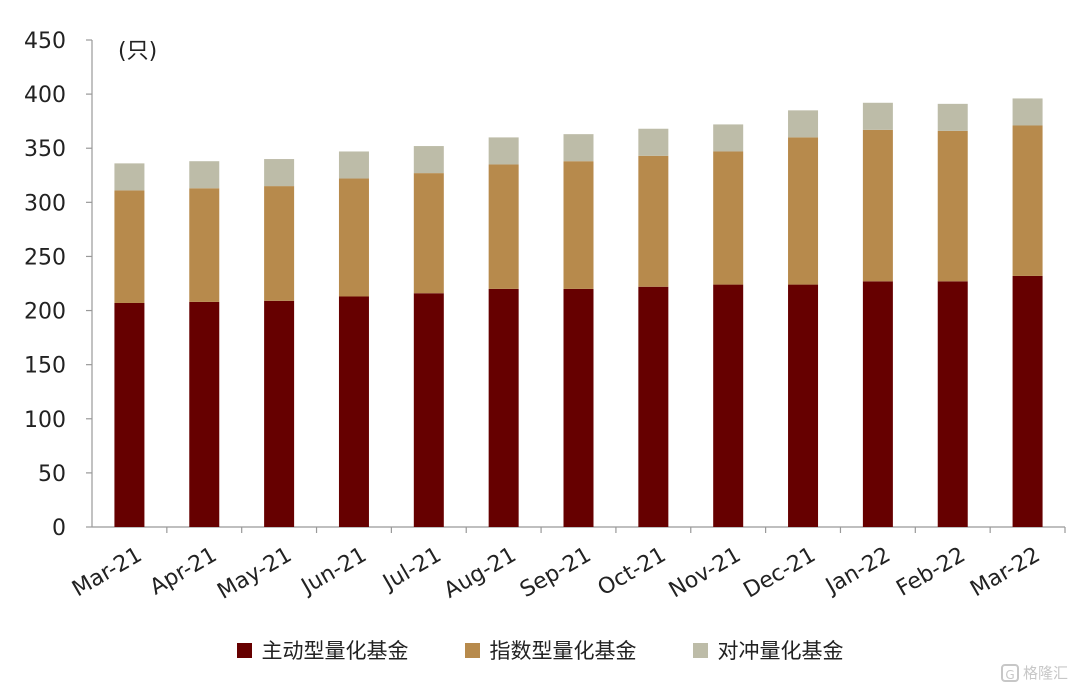 Image resolution: width=1080 pixels, height=689 pixels. What do you see at coordinates (45, 420) in the screenshot?
I see `y-tick-label: 100` at bounding box center [45, 420].